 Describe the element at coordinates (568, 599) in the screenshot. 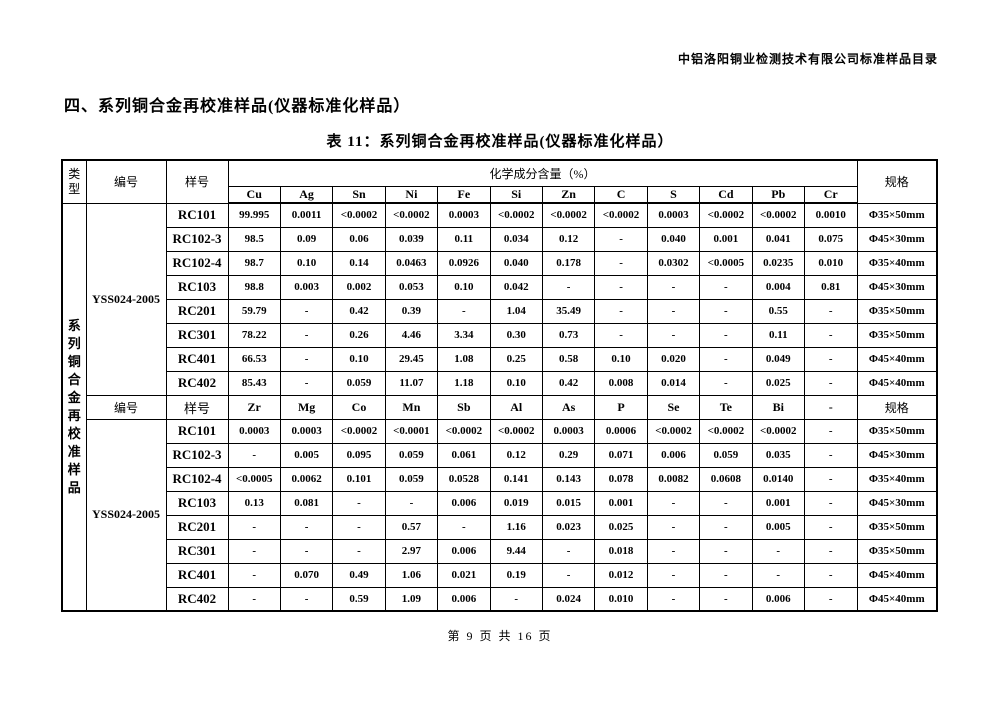

I see `value-cell: 0.024` at that location.